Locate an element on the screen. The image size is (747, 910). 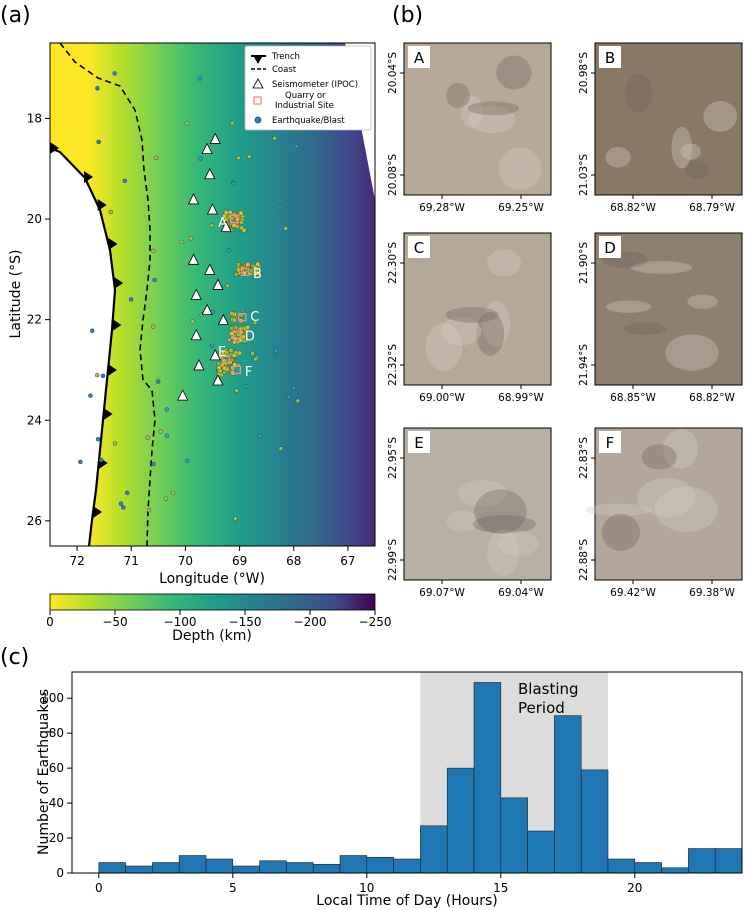
inset-letter-box is located at coordinates (419, 57).